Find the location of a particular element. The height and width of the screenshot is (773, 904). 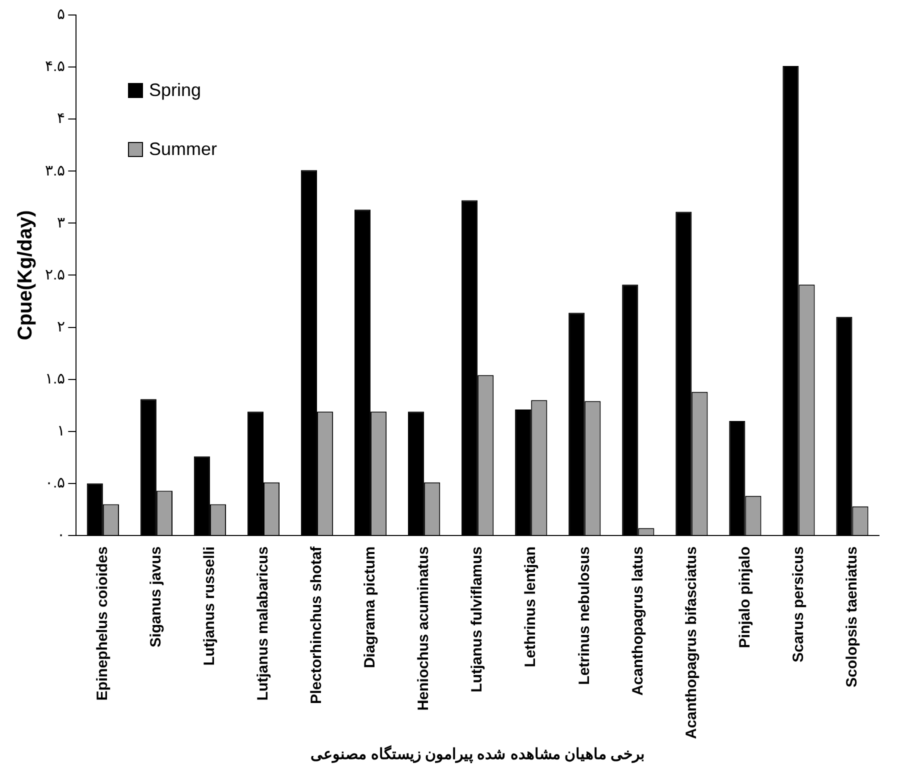

x-tick-label: Lutjanus fulviflamus is located at coordinates (477, 619).